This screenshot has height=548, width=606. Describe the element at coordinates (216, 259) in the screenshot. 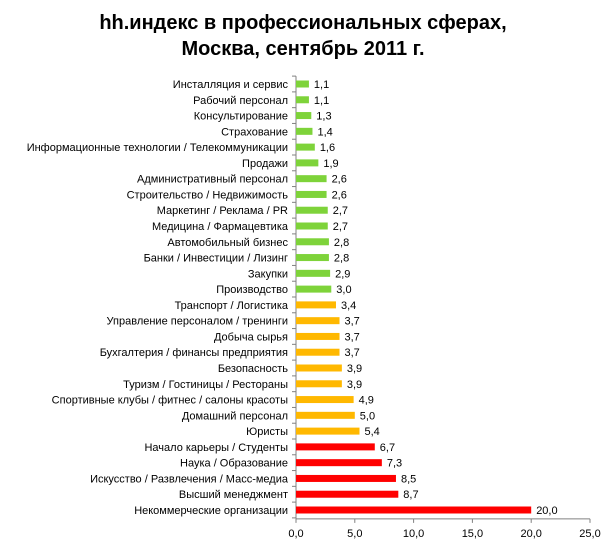

I see `category-label: Банки / Инвестиции / Лизинг` at that location.